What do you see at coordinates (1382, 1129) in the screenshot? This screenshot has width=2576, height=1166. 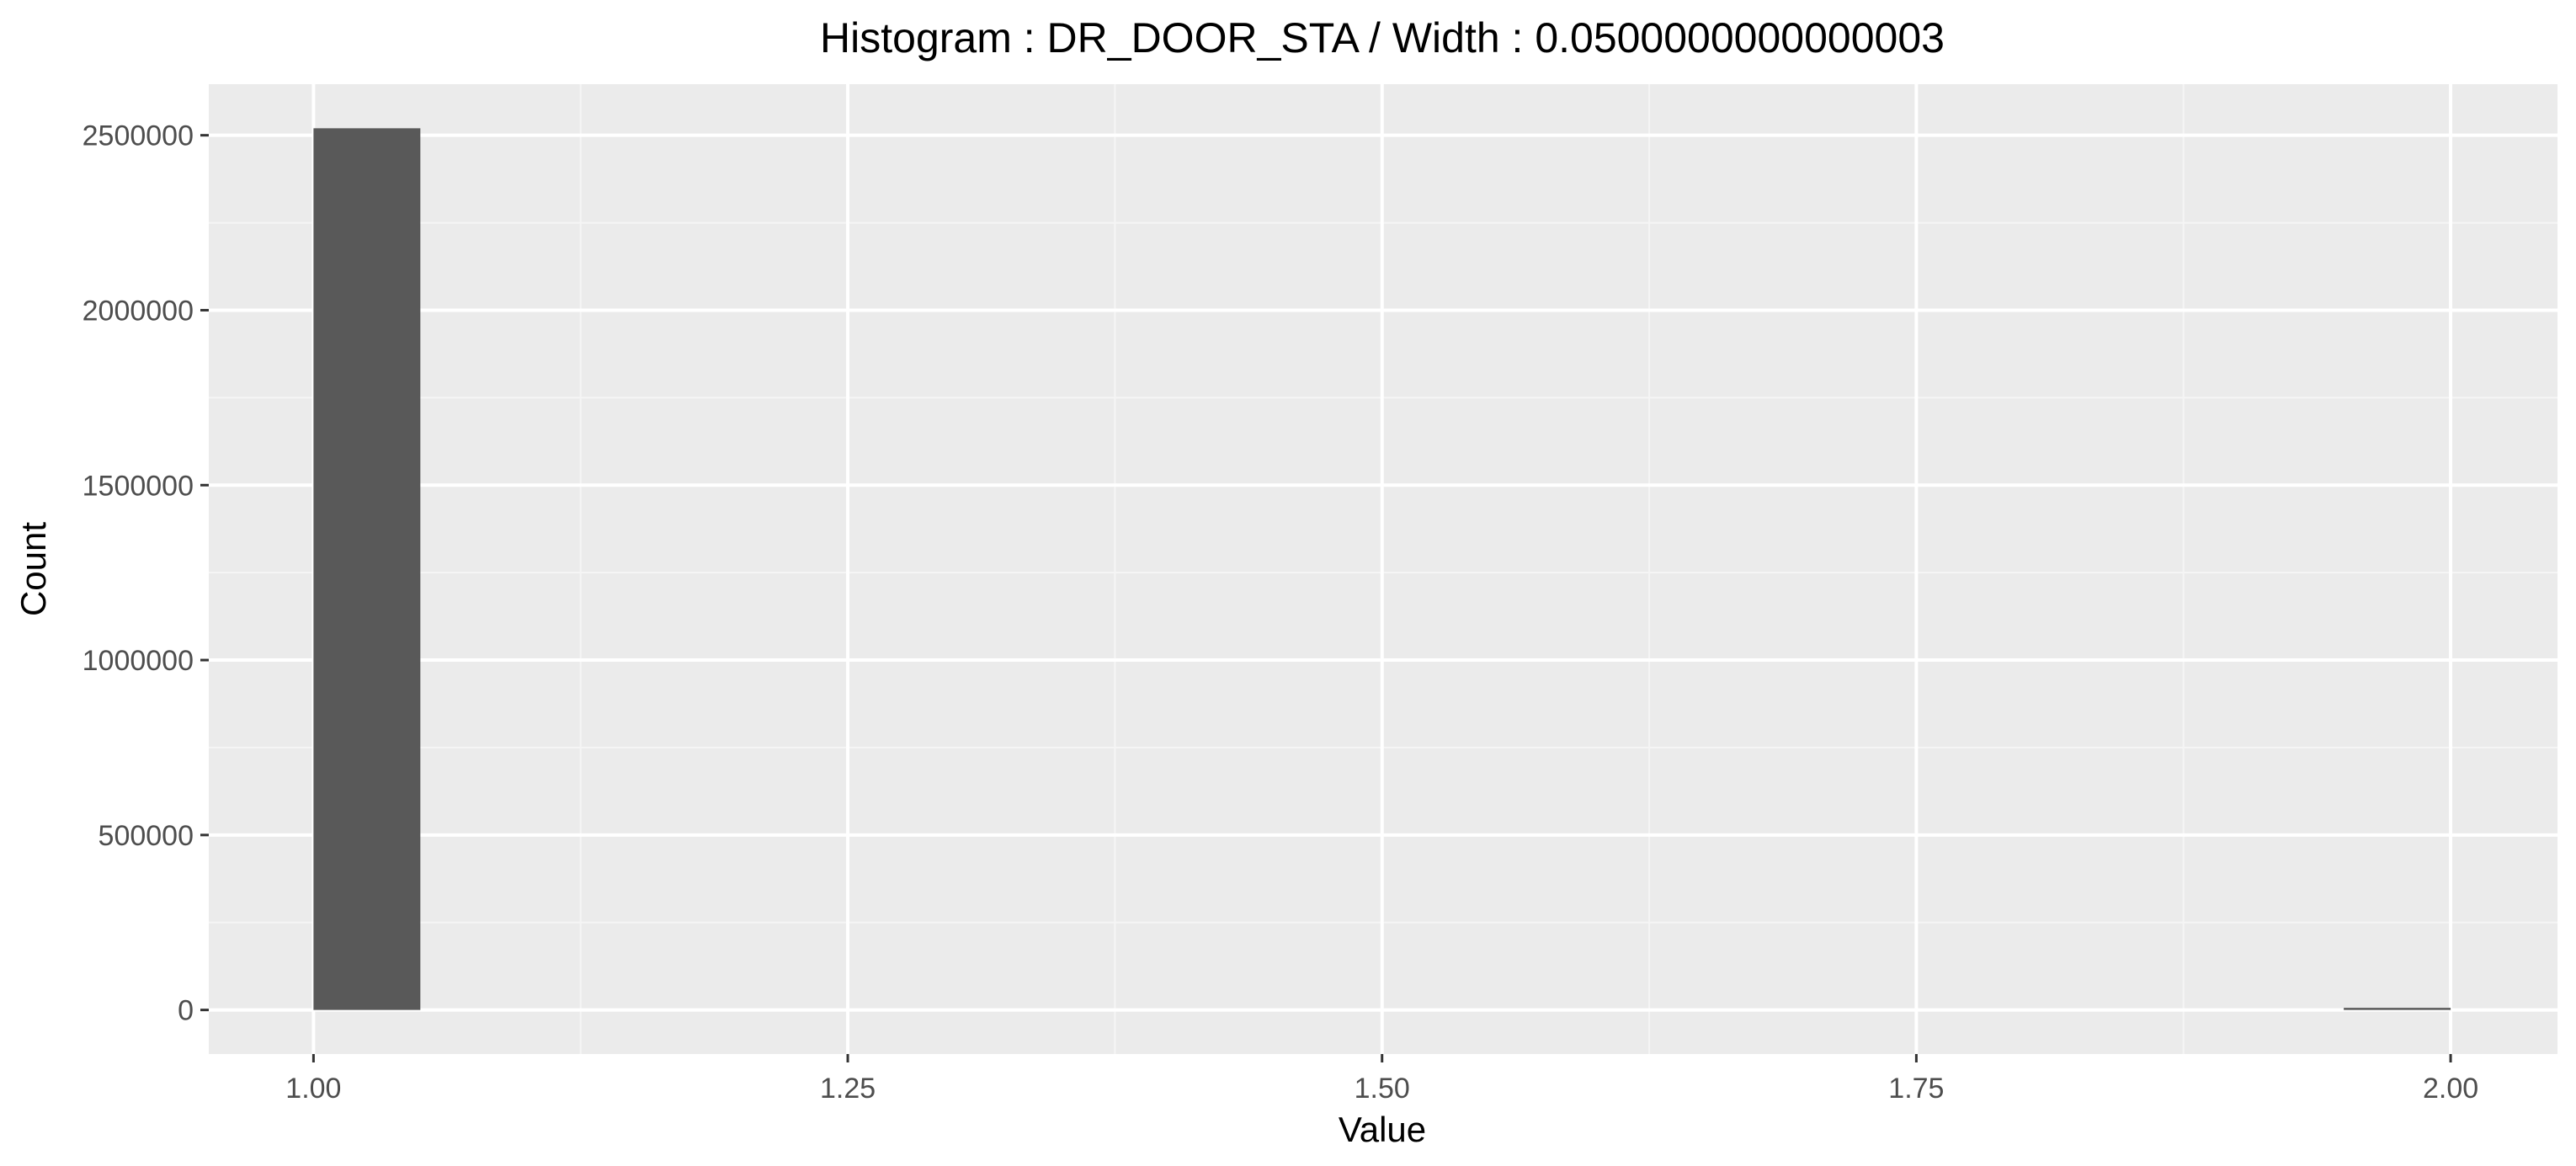 I see `x-axis-title: Value` at bounding box center [1382, 1129].